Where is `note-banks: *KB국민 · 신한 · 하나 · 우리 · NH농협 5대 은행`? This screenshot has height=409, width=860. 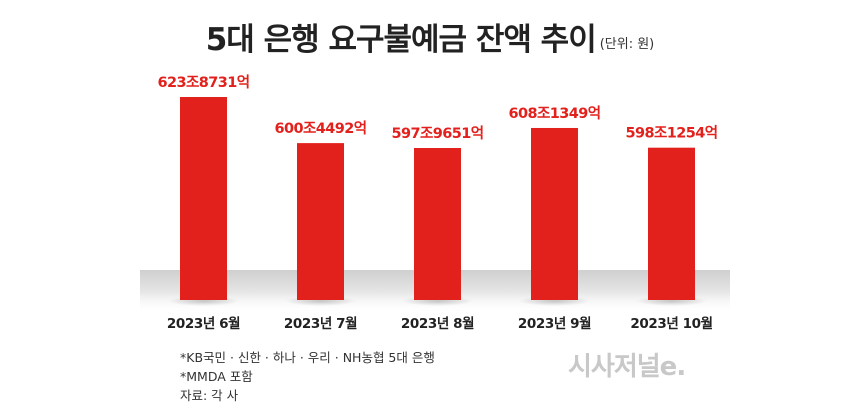 note-banks: *KB국민 · 신한 · 하나 · 우리 · NH농협 5대 은행 is located at coordinates (307, 357).